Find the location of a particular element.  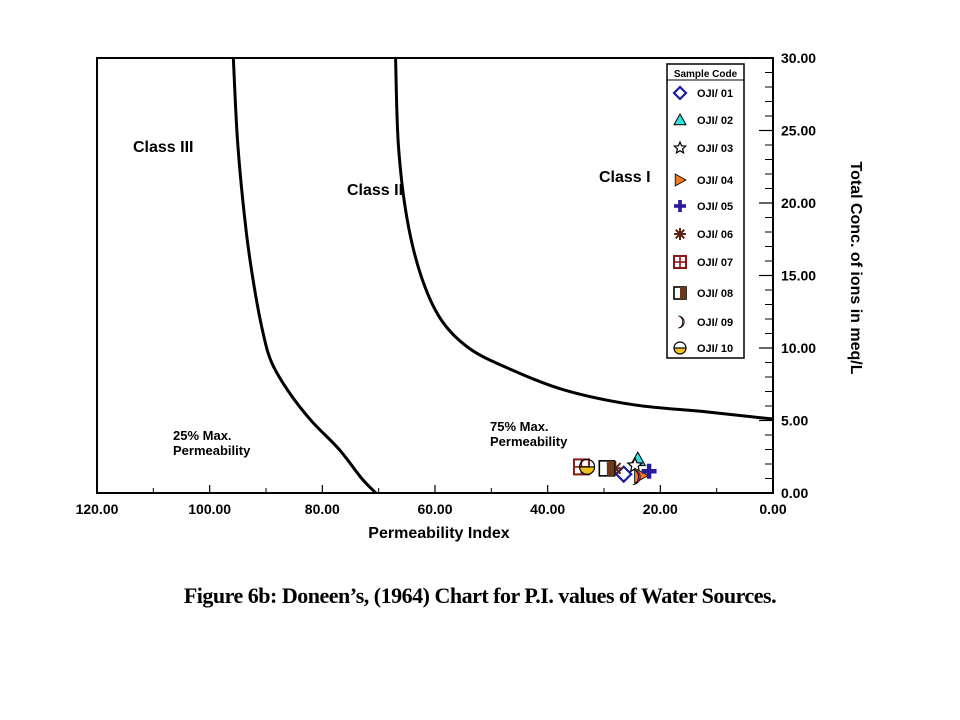

x-tick-label: 20.00 is located at coordinates (660, 509).